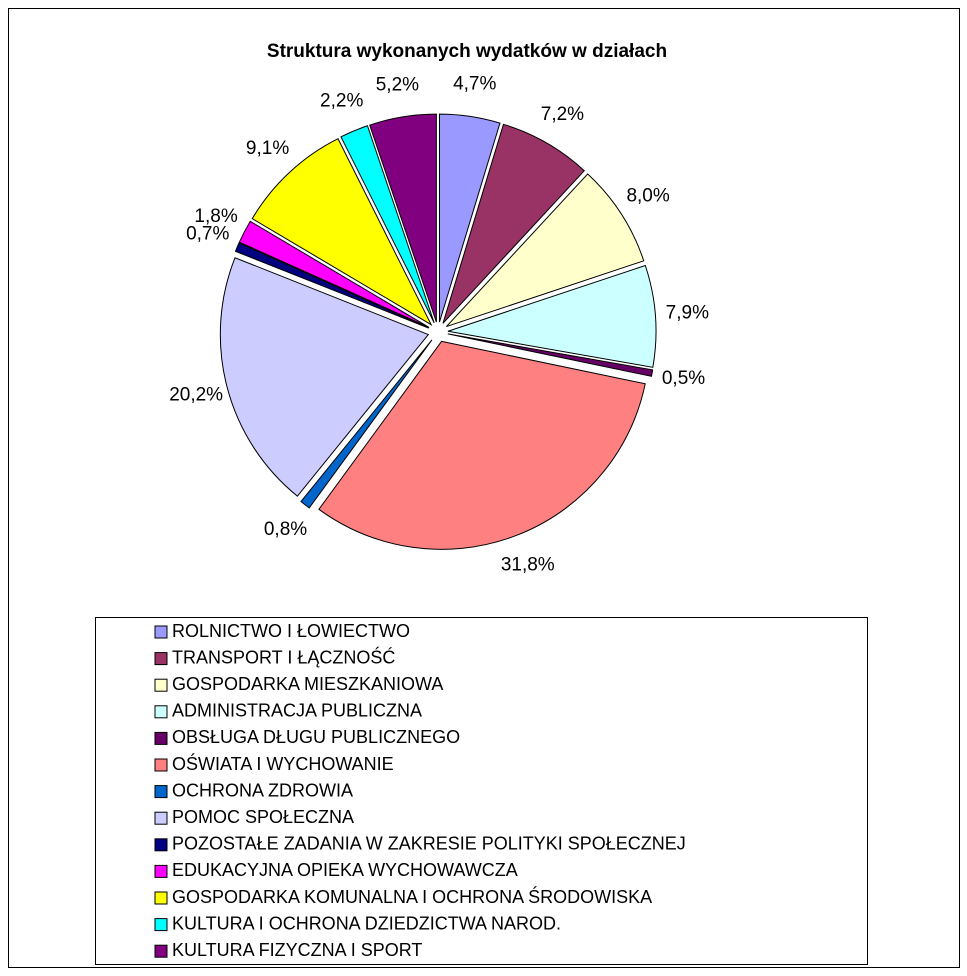 Image resolution: width=967 pixels, height=976 pixels. What do you see at coordinates (528, 564) in the screenshot?
I see `data-label: 31,8%` at bounding box center [528, 564].